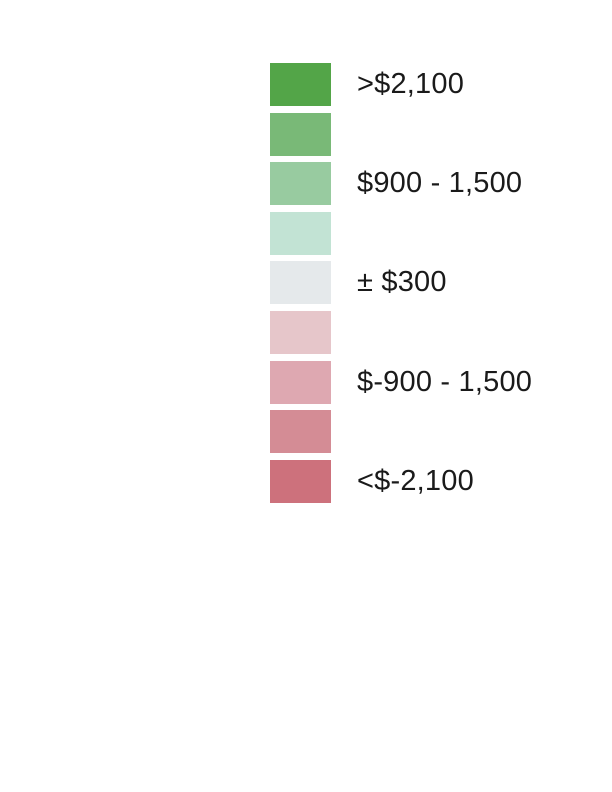 The height and width of the screenshot is (792, 612). Describe the element at coordinates (415, 480) in the screenshot. I see `legend-label-9: <$-2,100` at that location.